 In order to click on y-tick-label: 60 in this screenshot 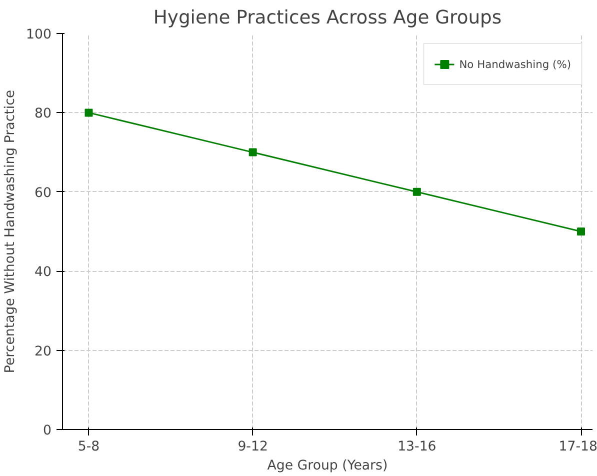, I will do `click(43, 193)`.